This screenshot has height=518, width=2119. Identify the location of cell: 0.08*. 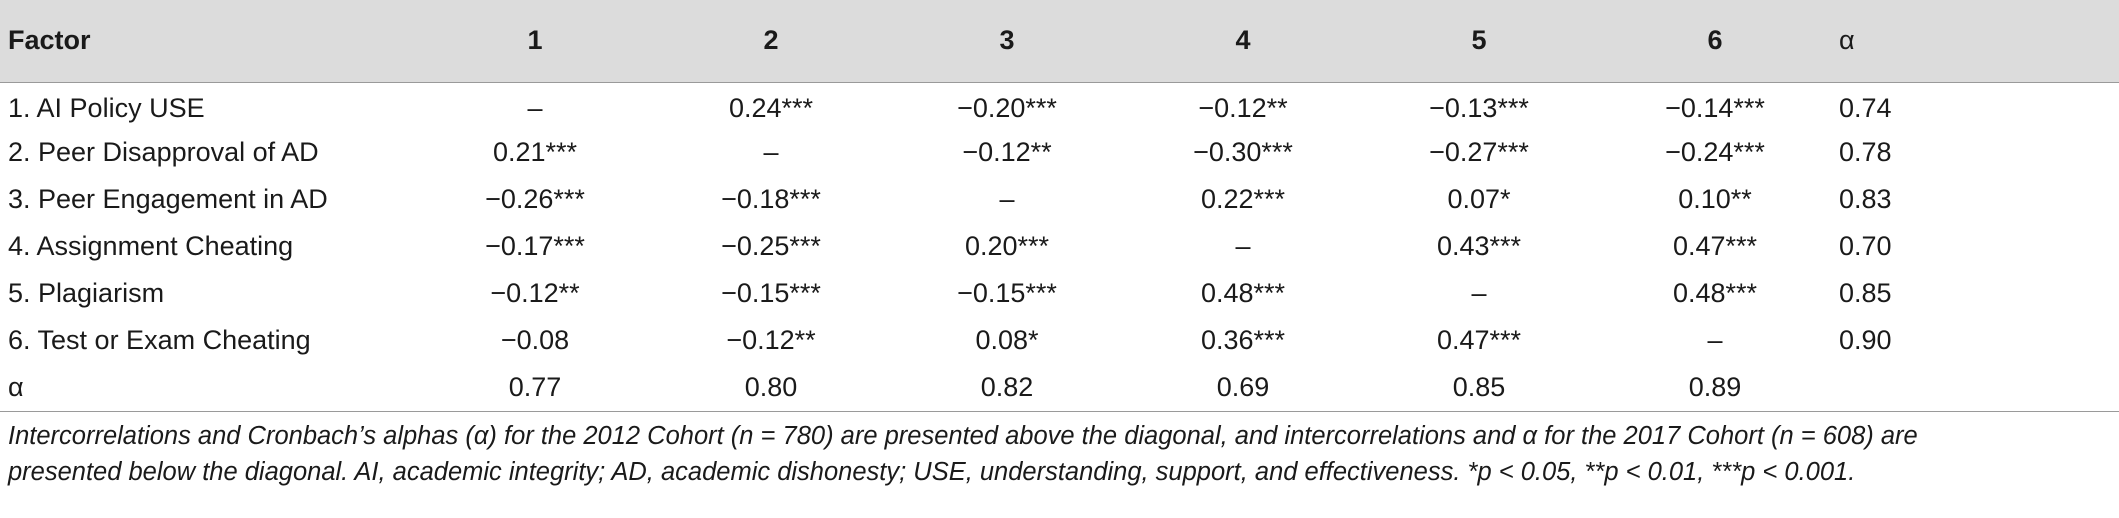
(1007, 340).